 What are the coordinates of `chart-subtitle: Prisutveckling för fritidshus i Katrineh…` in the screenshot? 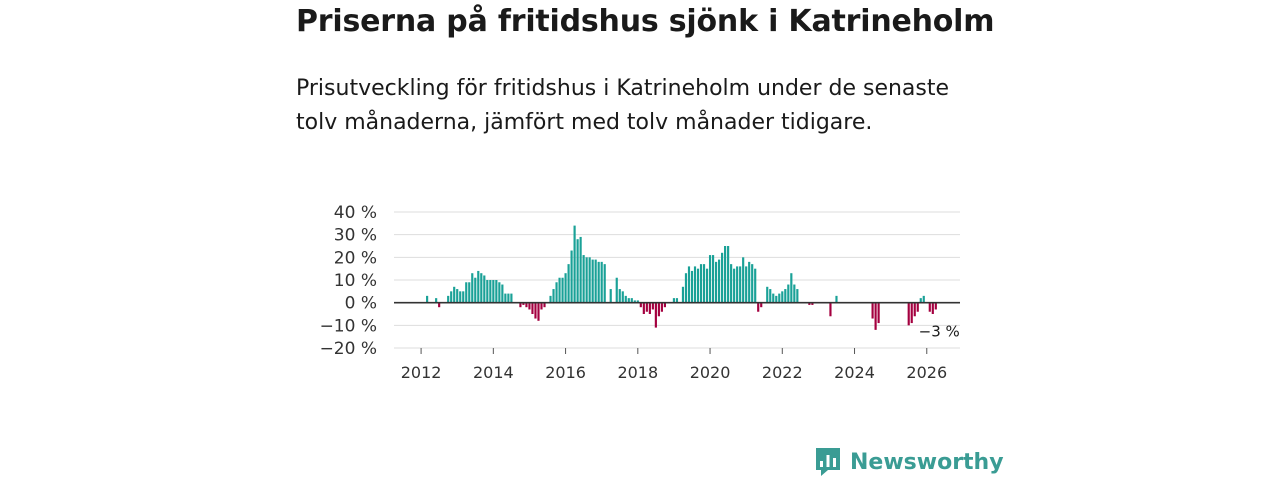 It's located at (623, 105).